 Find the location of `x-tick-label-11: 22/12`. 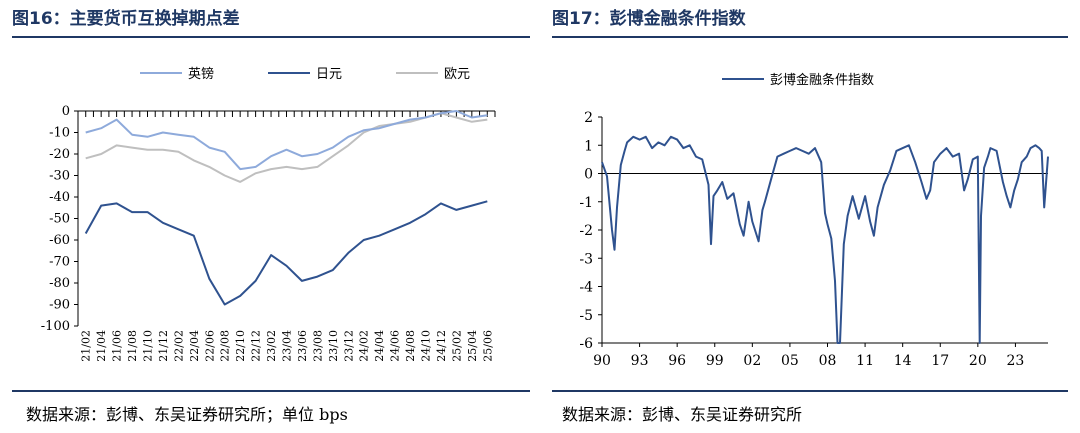

x-tick-label-11: 22/12 is located at coordinates (256, 346).